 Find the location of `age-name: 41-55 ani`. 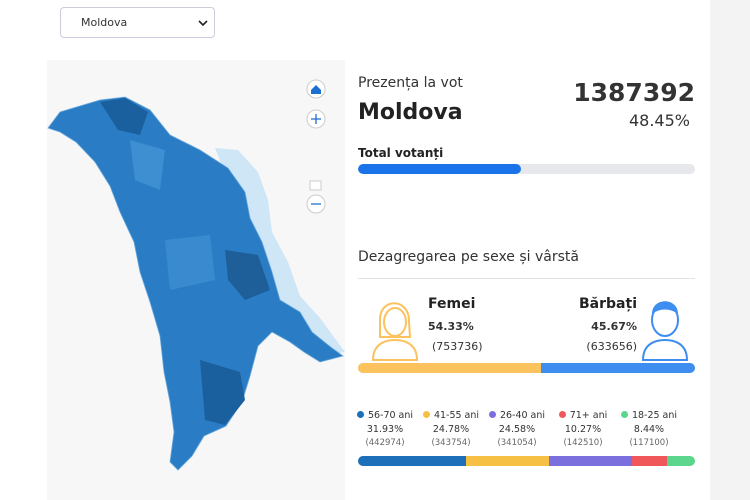

age-name: 41-55 ani is located at coordinates (451, 415).